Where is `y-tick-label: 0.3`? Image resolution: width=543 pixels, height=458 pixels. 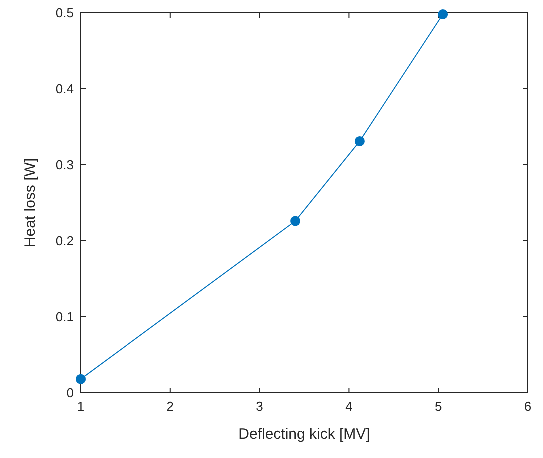 y-tick-label: 0.3 is located at coordinates (65, 165).